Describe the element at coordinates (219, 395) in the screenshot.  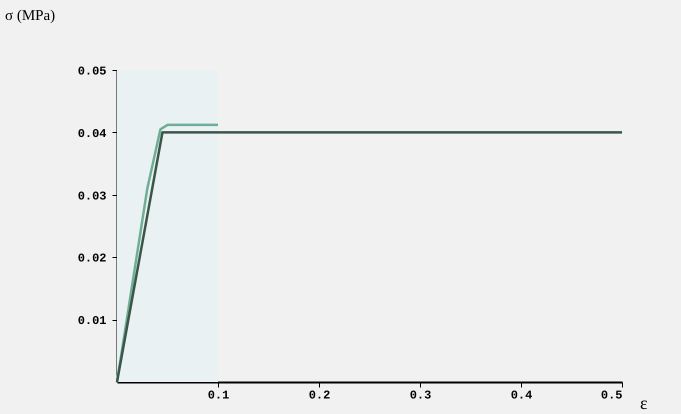
I see `x-tick-label: 0.1` at that location.